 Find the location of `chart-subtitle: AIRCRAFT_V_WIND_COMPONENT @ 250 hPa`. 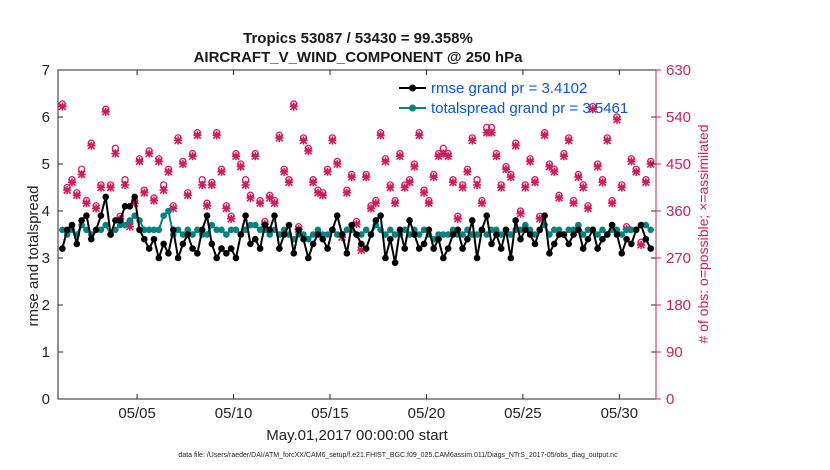

chart-subtitle: AIRCRAFT_V_WIND_COMPONENT @ 250 hPa is located at coordinates (359, 57).